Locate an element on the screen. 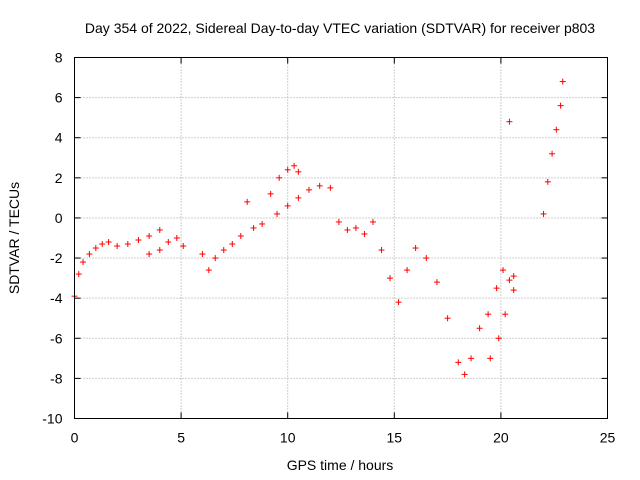  x-axis-label: GPS time / hours is located at coordinates (340, 465).